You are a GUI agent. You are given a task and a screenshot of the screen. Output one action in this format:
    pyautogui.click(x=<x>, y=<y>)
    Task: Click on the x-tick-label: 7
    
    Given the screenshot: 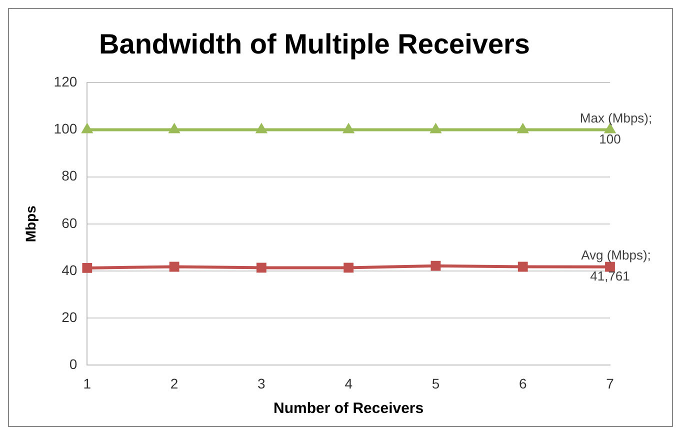 What is the action you would take?
    pyautogui.click(x=610, y=383)
    